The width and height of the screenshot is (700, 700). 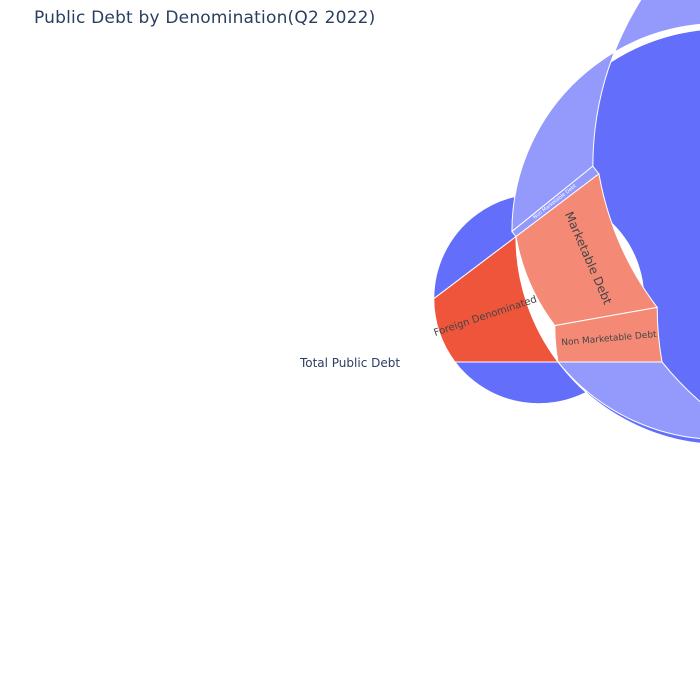 What do you see at coordinates (608, 334) in the screenshot?
I see `ring2-segment-foreign-denominated-debt-non-marketable-debt` at bounding box center [608, 334].